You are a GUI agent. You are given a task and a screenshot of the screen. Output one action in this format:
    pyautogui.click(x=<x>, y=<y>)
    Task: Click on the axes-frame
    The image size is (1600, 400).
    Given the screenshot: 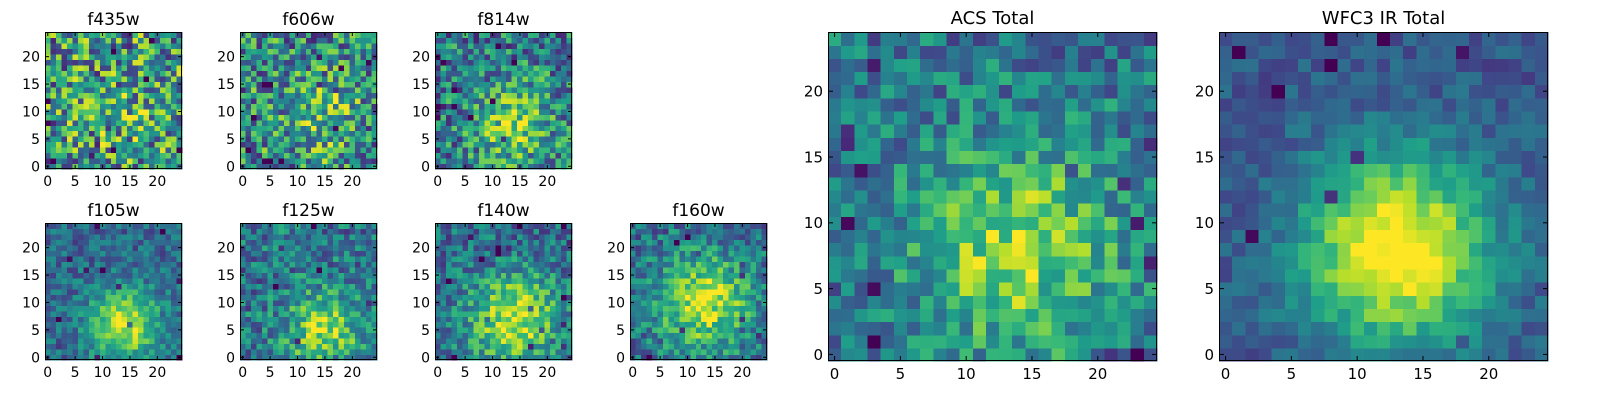 What is the action you would take?
    pyautogui.click(x=113, y=100)
    